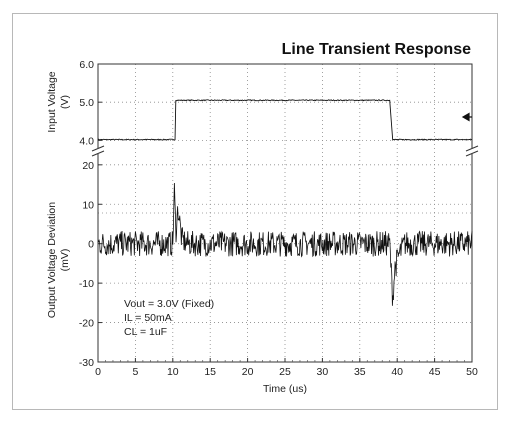  What do you see at coordinates (86, 363) in the screenshot?
I see `bottom-y-tick-label--30: -30` at bounding box center [86, 363].